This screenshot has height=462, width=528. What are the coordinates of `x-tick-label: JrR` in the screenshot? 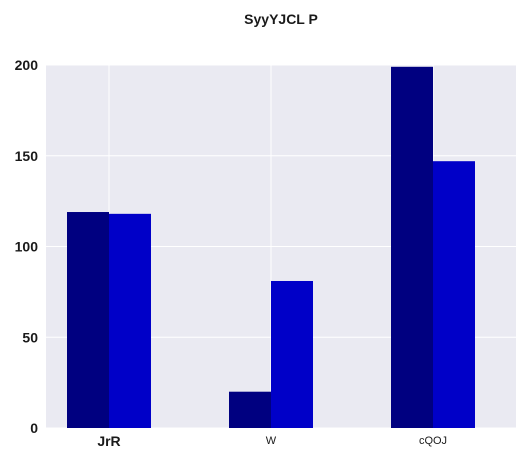 It's located at (108, 441).